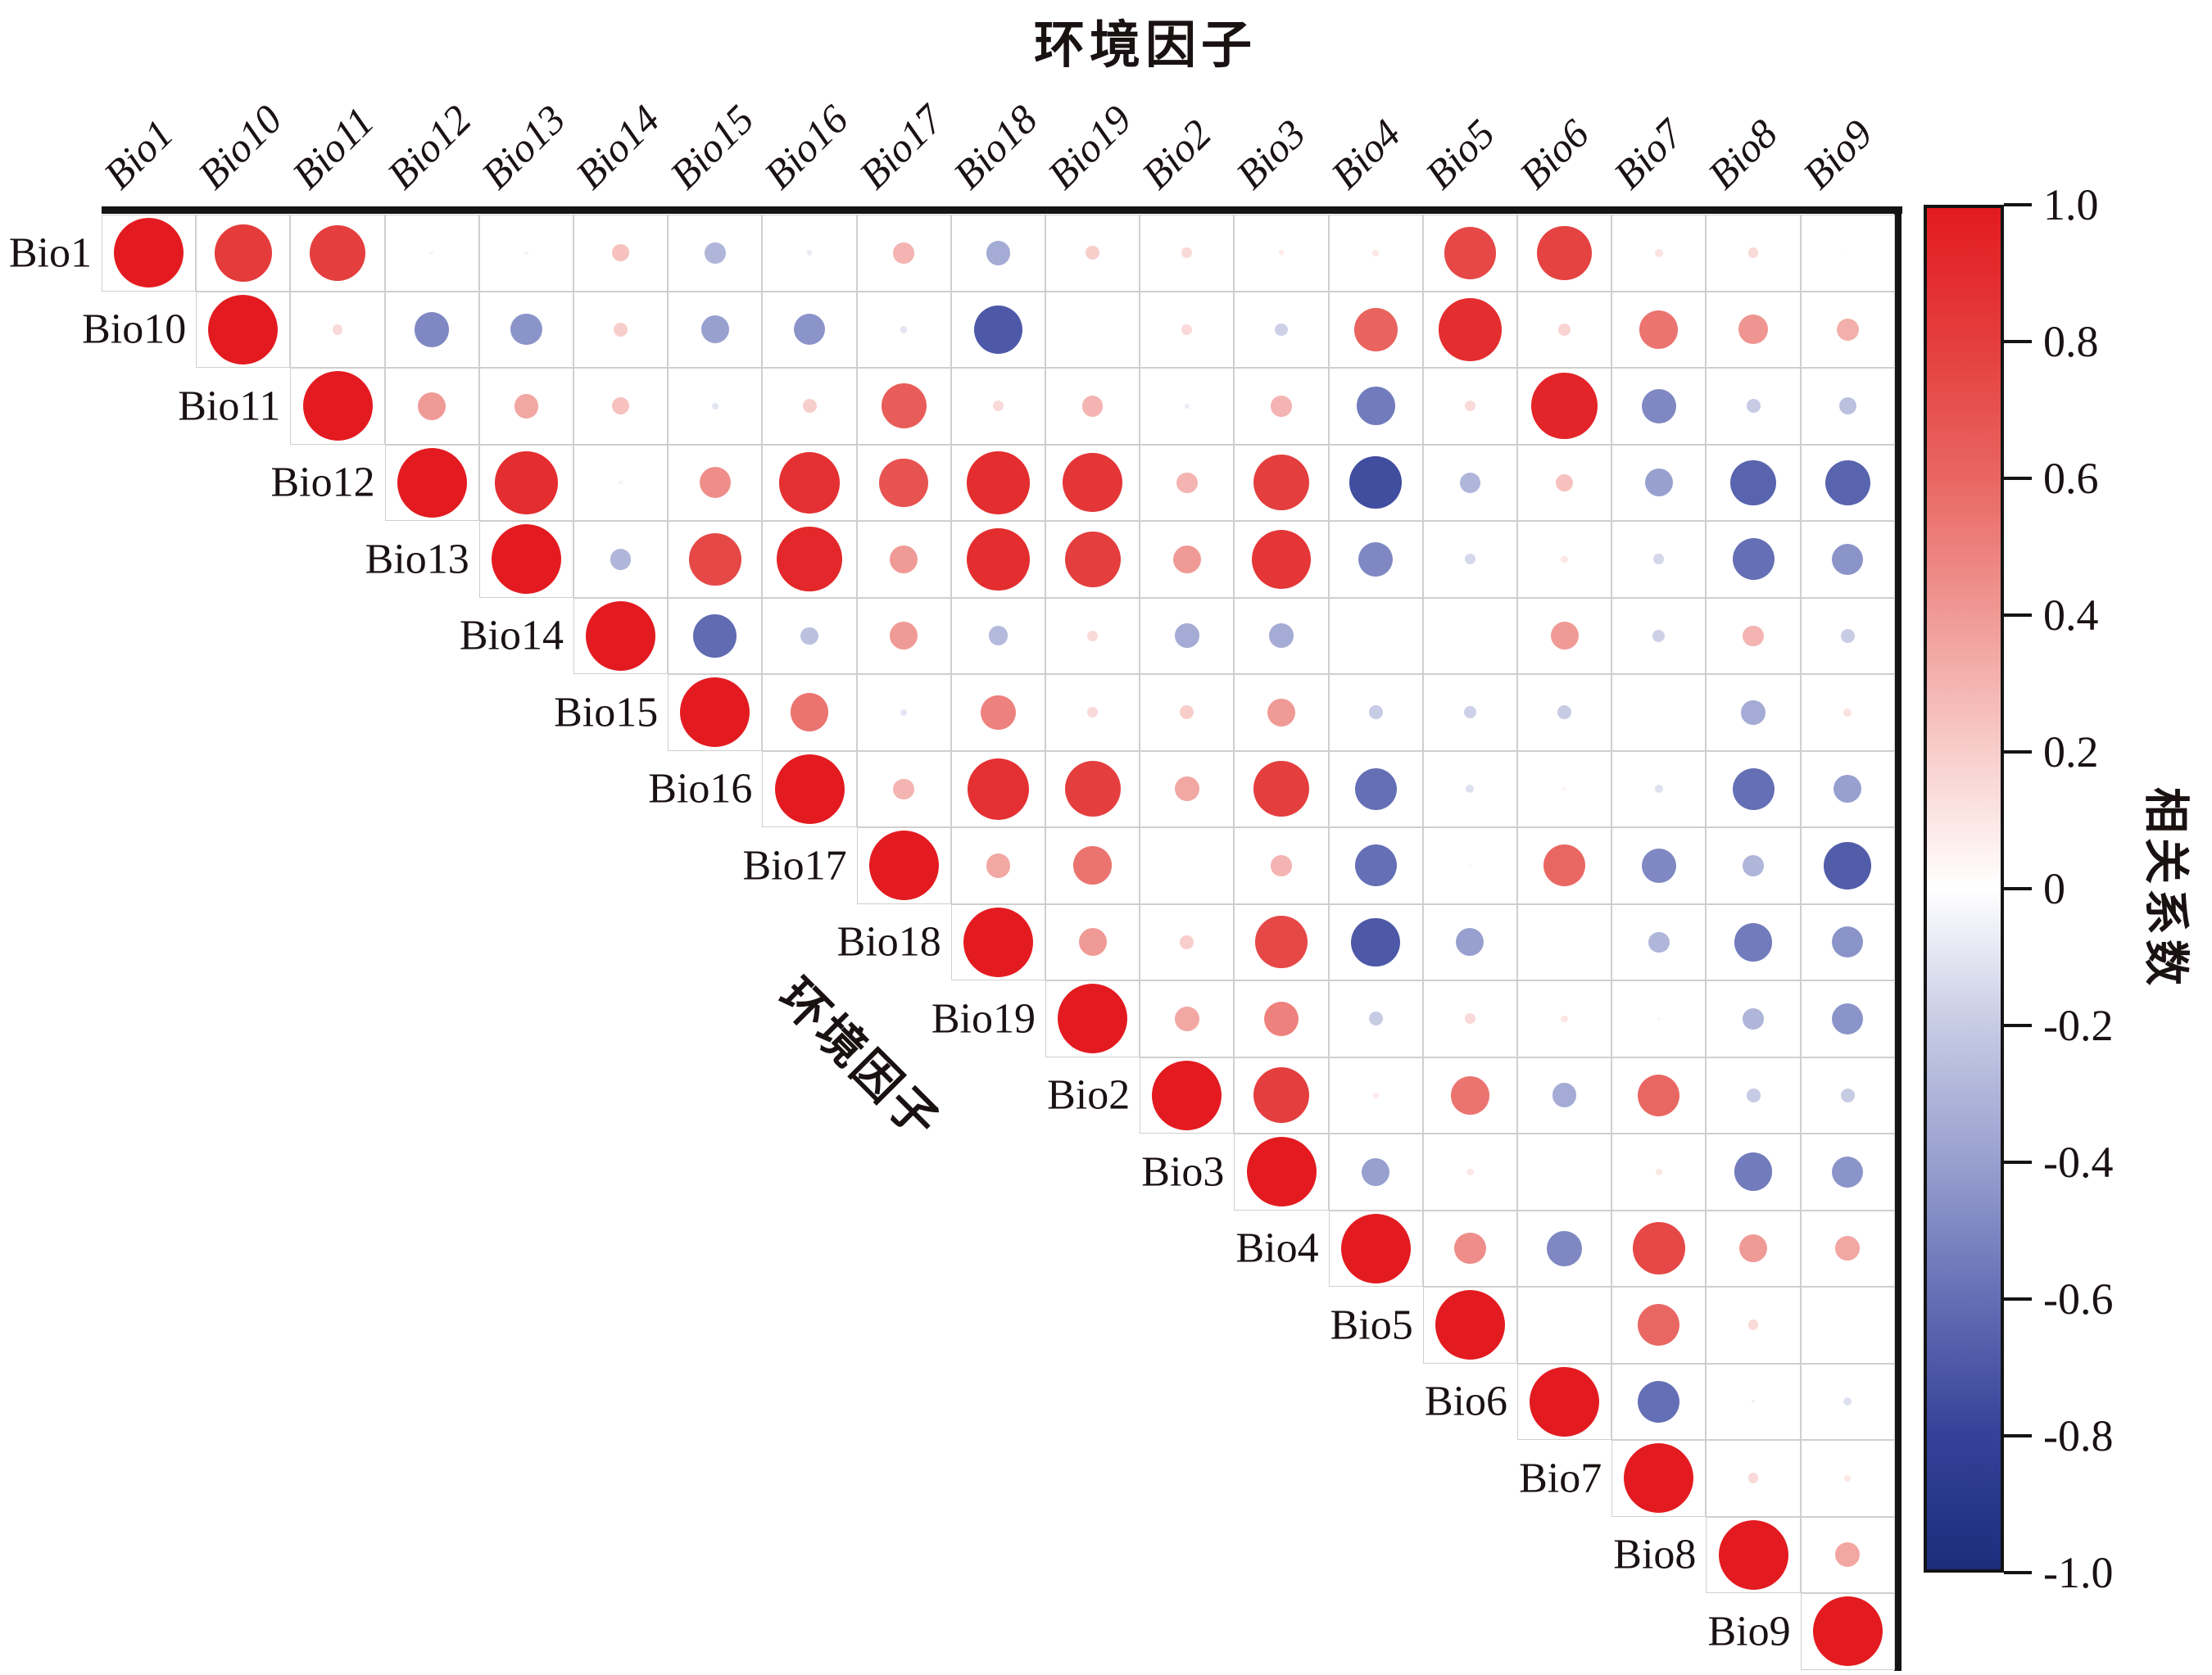 This screenshot has width=2212, height=1675. What do you see at coordinates (888, 942) in the screenshot?
I see `row-label-bio18: Bio18` at bounding box center [888, 942].